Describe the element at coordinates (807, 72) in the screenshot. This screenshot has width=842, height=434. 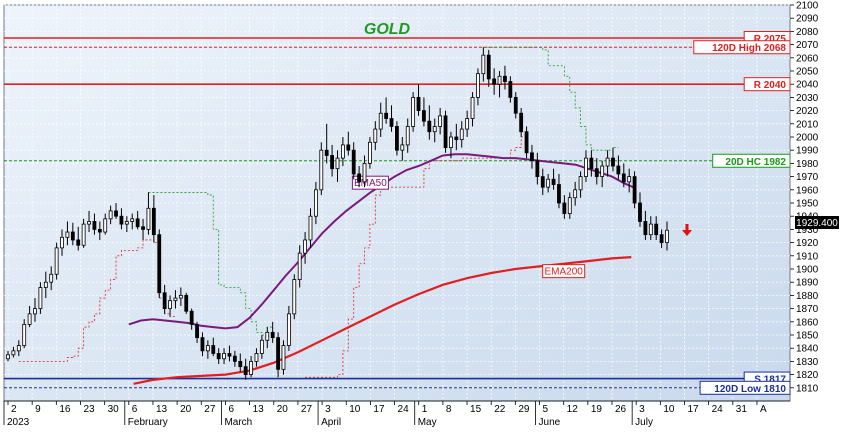
I see `y-tick-label: 2050` at that location.